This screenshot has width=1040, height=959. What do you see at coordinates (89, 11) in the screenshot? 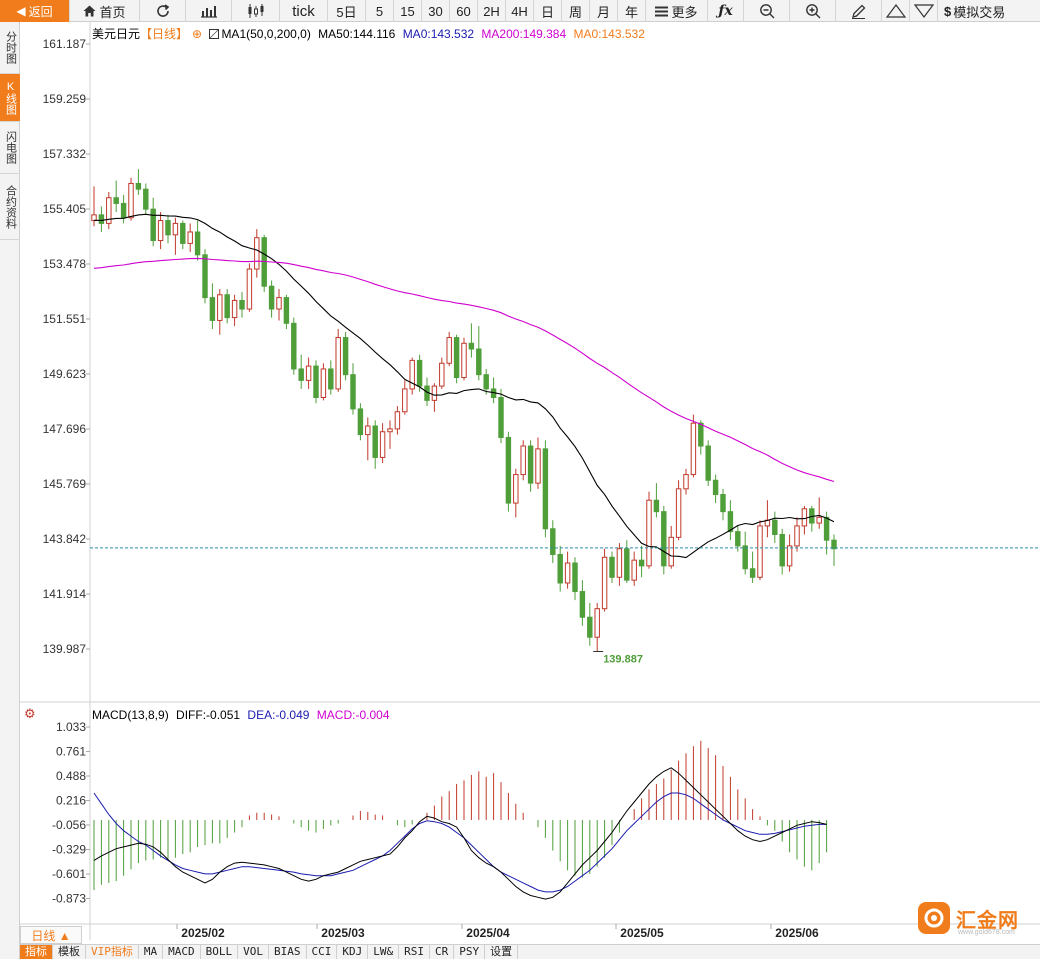
I see `home-icon` at bounding box center [89, 11].